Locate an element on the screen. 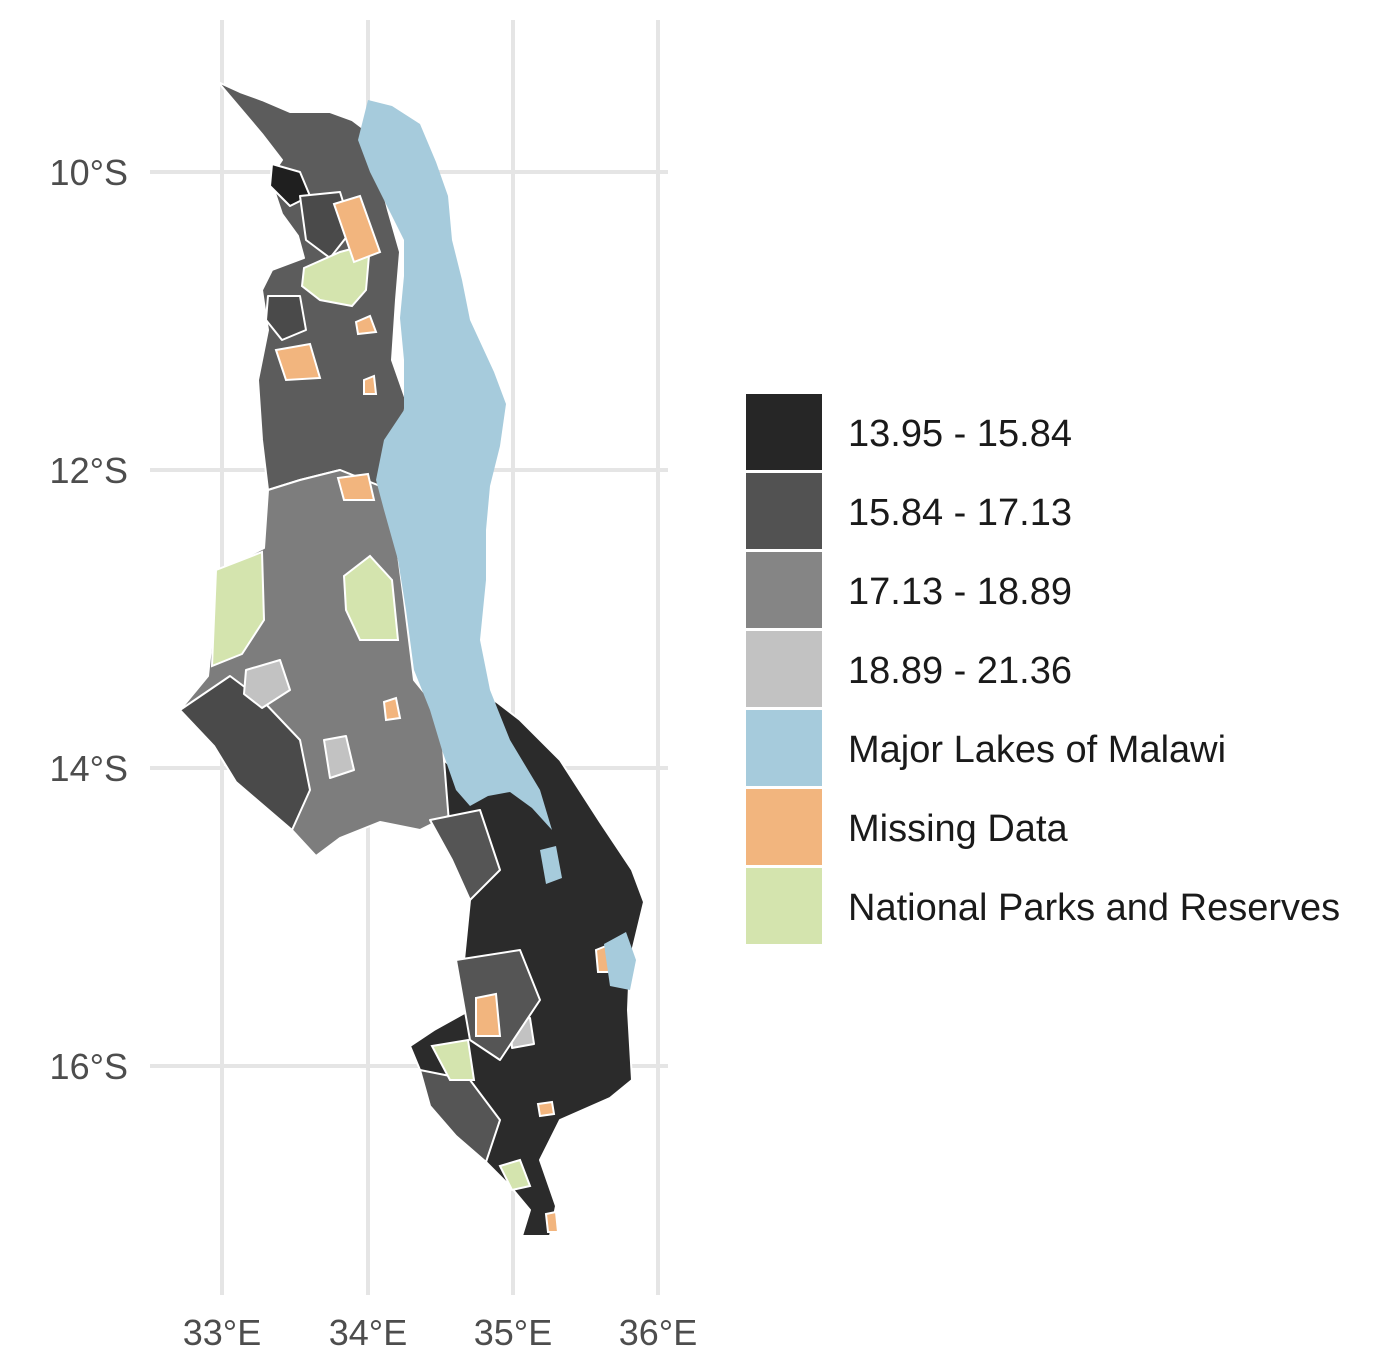 This screenshot has width=1386, height=1368. lakes is located at coordinates (497, 545).